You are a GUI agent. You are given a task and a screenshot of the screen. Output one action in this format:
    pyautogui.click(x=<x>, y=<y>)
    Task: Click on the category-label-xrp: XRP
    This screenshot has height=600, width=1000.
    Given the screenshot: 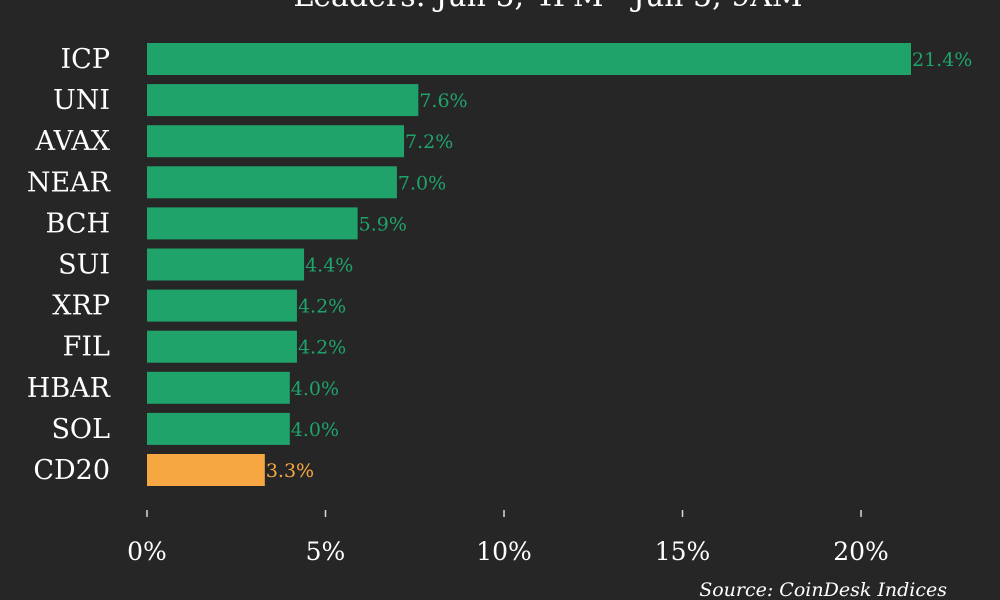 What is the action you would take?
    pyautogui.click(x=81, y=306)
    